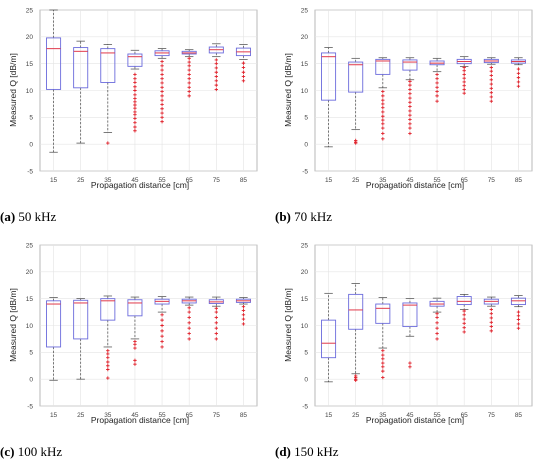  I want to click on x-tick-label: 85, so click(519, 415).